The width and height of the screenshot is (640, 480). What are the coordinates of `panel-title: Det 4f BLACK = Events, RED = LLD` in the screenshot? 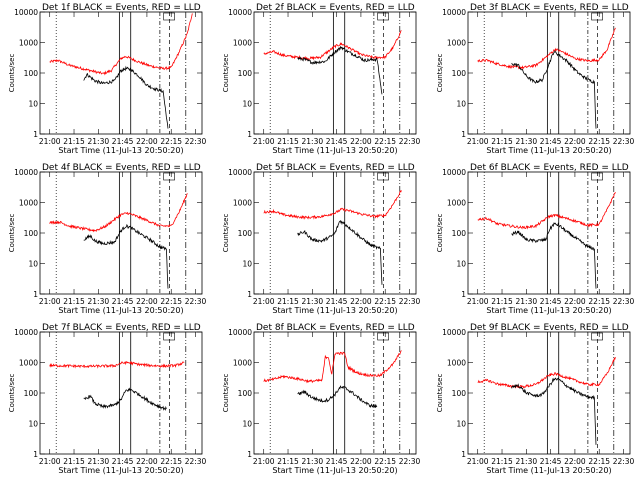 It's located at (121, 168).